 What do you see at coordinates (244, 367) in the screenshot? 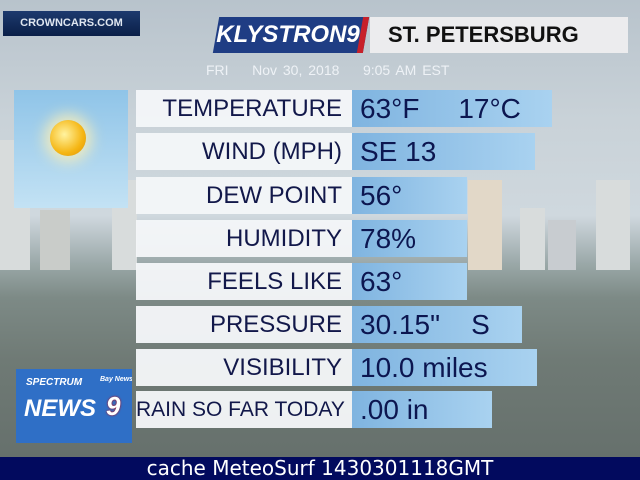
I see `label-visibility: VISIBILITY` at bounding box center [244, 367].